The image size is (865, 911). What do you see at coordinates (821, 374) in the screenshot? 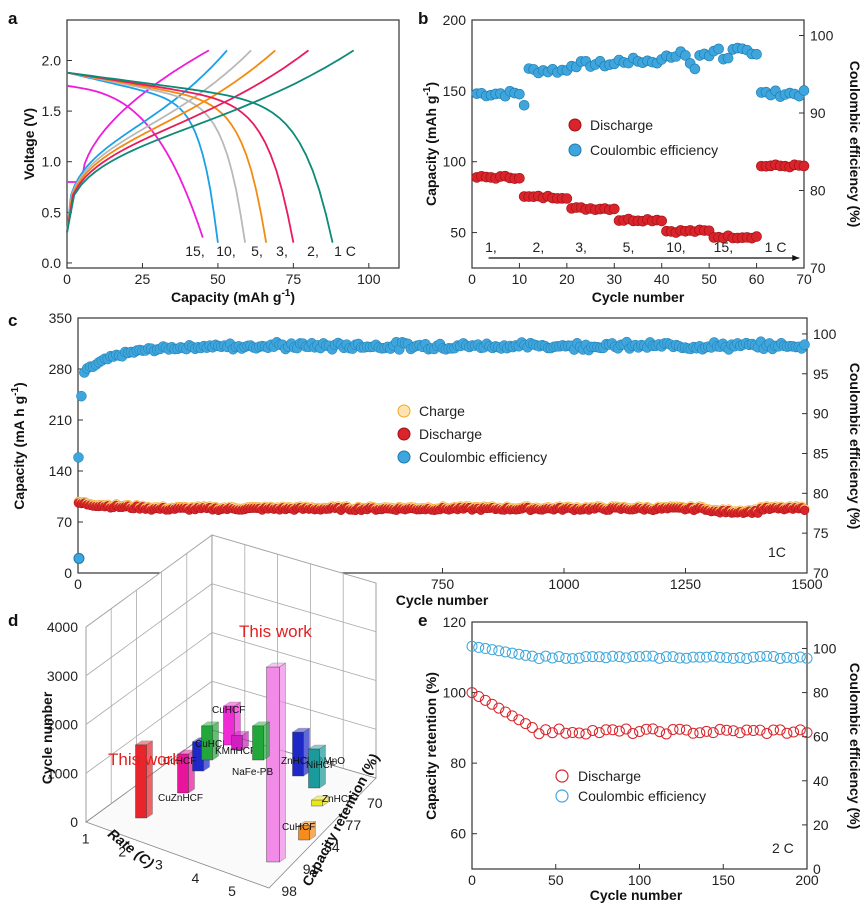
I see `y2-tick-label: 95` at bounding box center [821, 374].